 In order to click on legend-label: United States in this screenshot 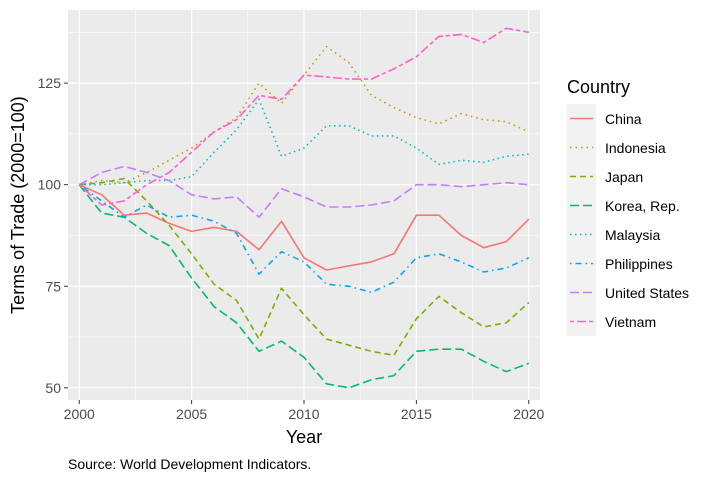, I will do `click(647, 293)`.